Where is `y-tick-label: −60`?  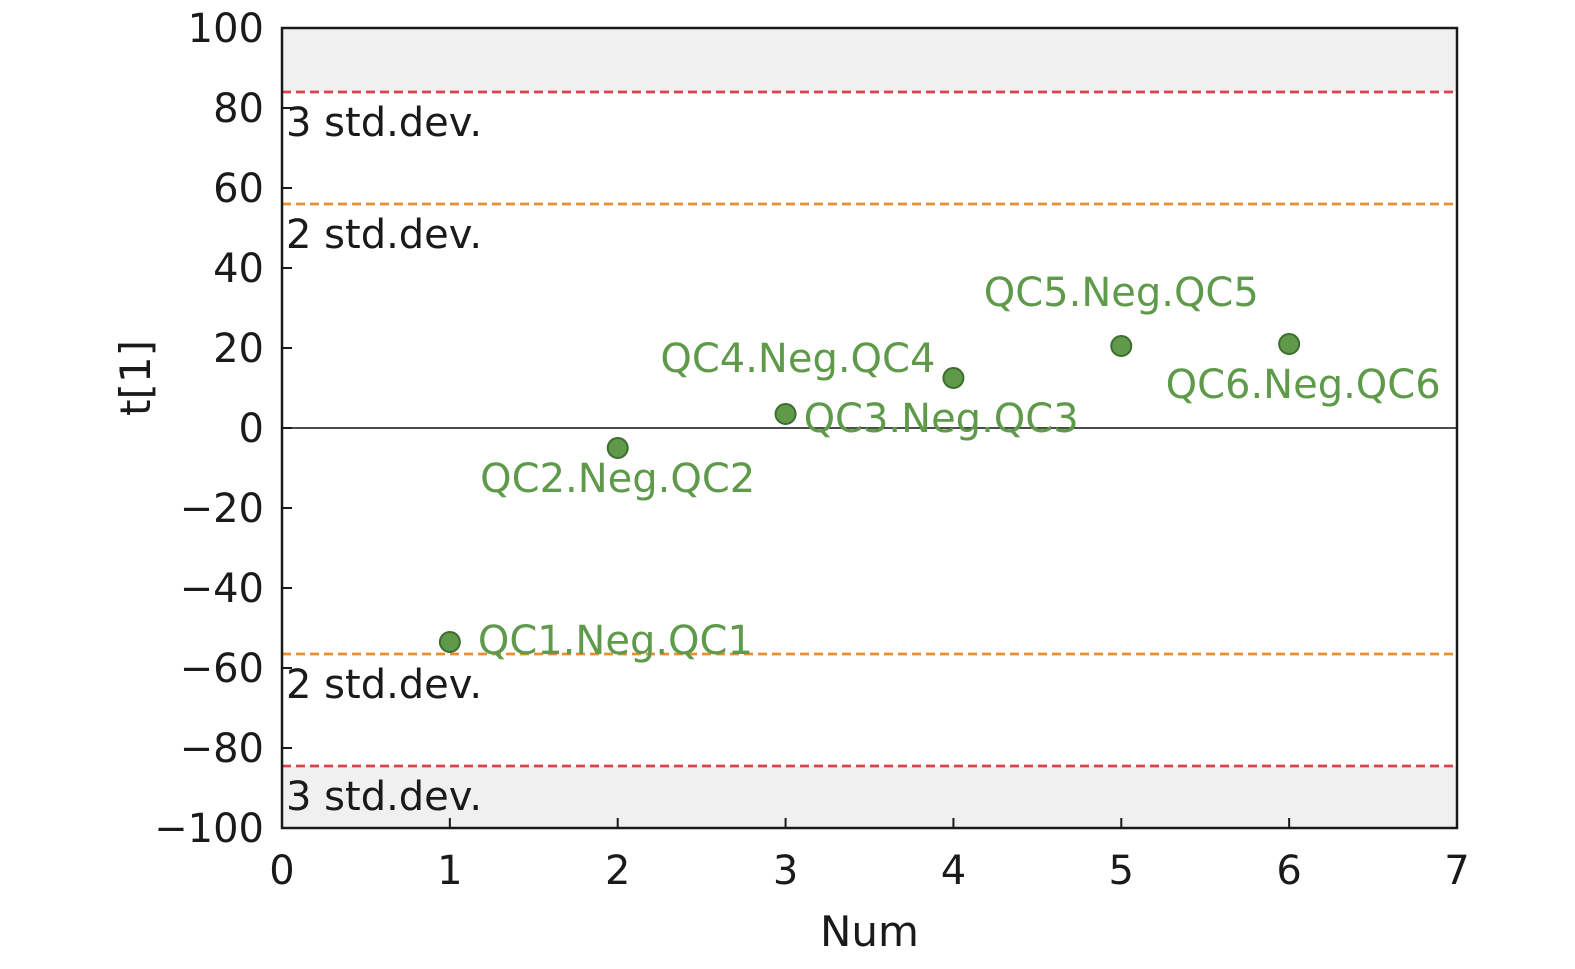
y-tick-label: −60 is located at coordinates (222, 669).